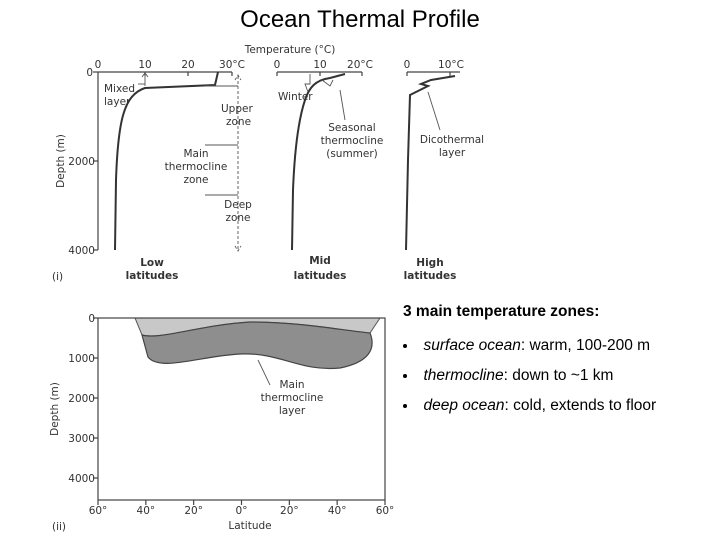 Image resolution: width=720 pixels, height=540 pixels. I want to click on y-tick-label: 1000, so click(81, 359).